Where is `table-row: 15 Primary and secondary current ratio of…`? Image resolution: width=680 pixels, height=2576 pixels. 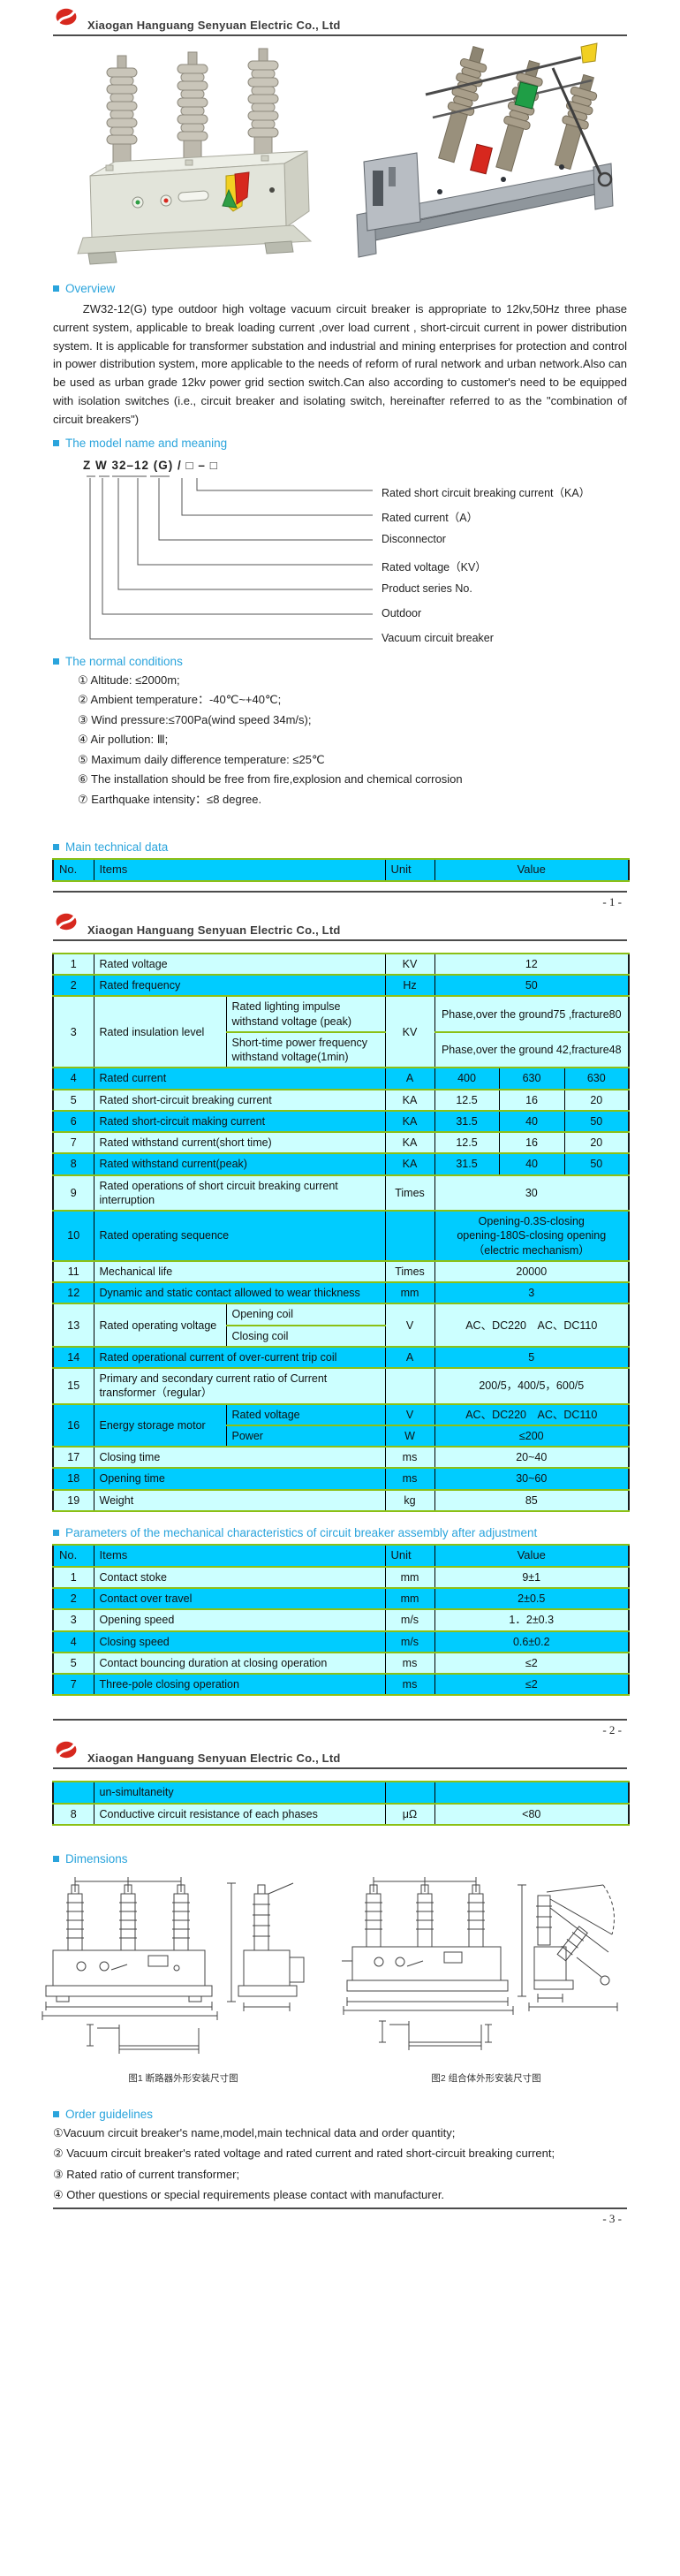 table-row: 15 Primary and secondary current ratio of… is located at coordinates (341, 1386).